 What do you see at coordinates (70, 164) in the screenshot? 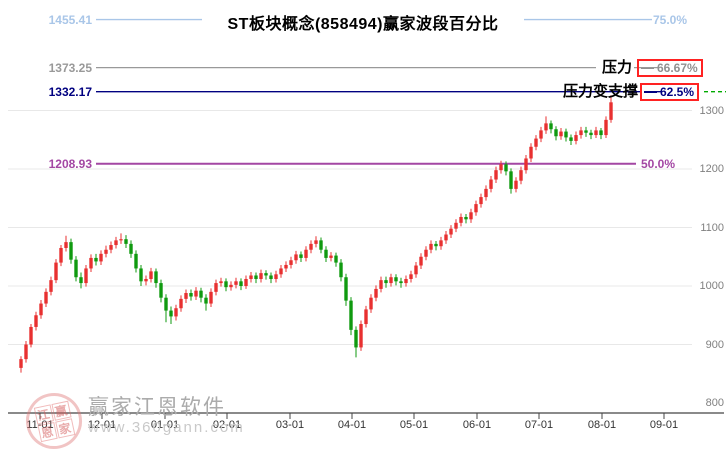
I see `level-price-50: 1208.93` at bounding box center [70, 164].